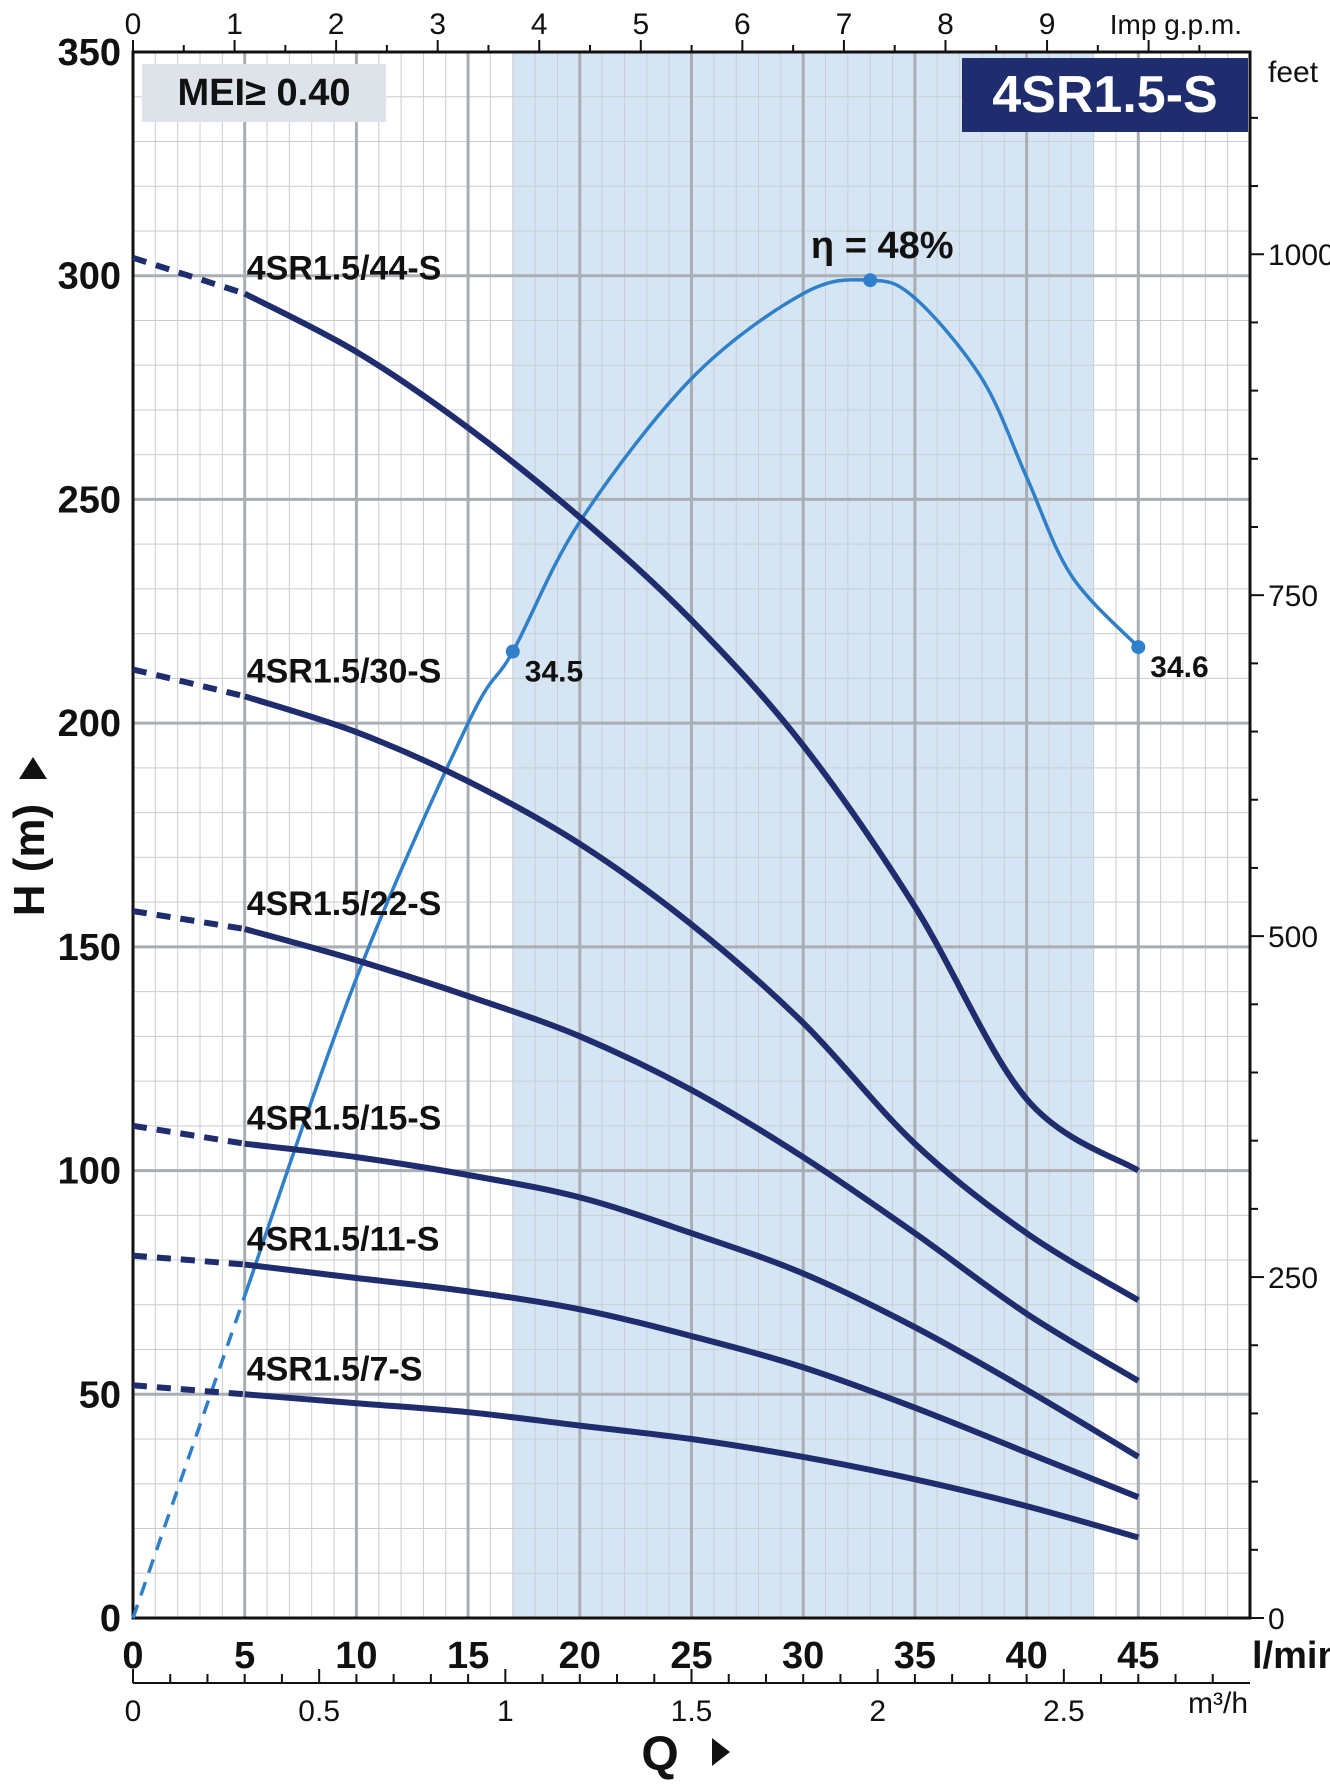 The height and width of the screenshot is (1788, 1330). I want to click on imp-gpm-tick-label: 4, so click(539, 24).